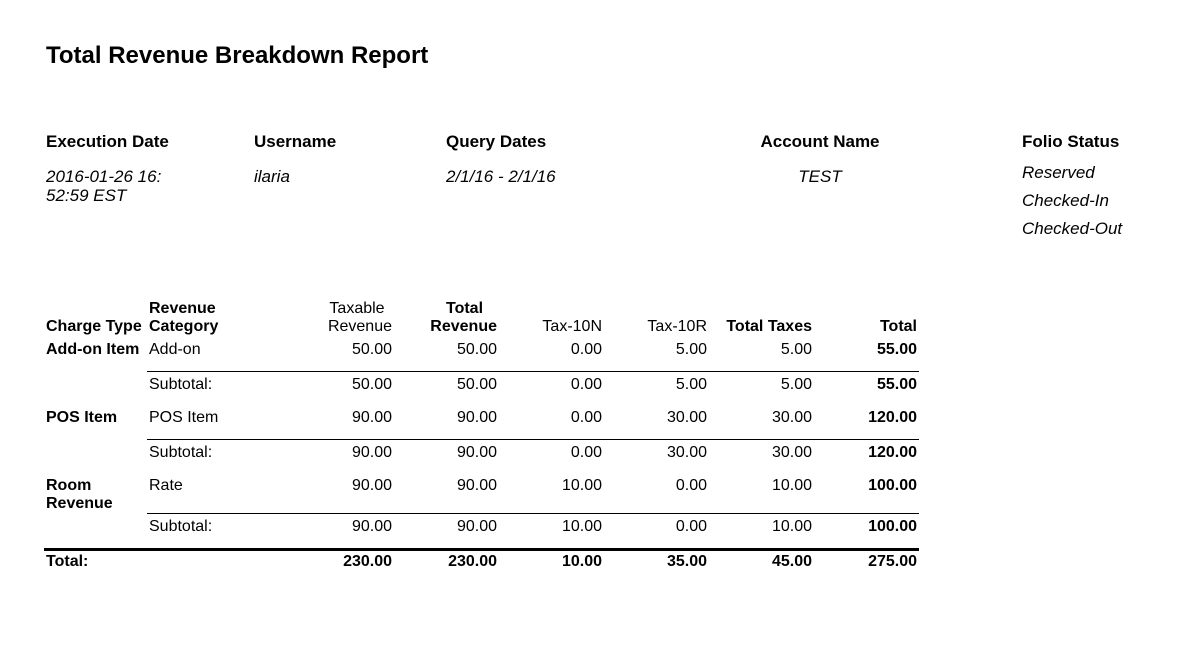  Describe the element at coordinates (79, 503) in the screenshot. I see `charge-type-line2: Revenue` at that location.